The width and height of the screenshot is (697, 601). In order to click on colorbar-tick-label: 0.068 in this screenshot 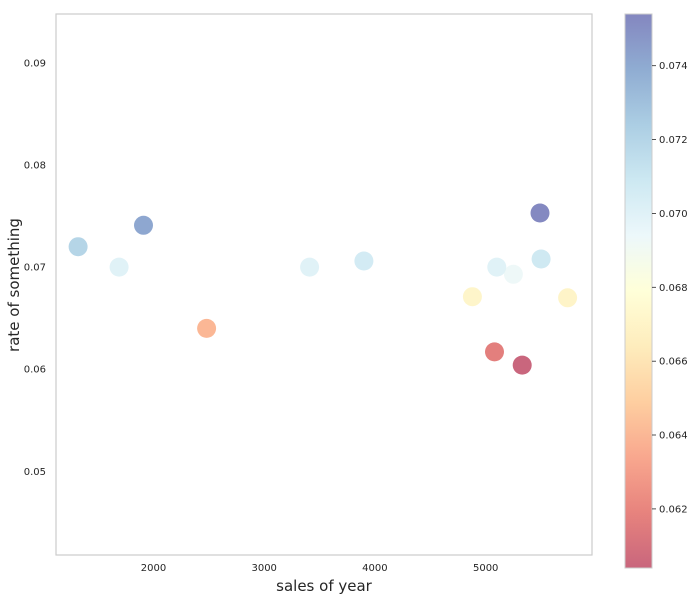, I will do `click(673, 288)`.